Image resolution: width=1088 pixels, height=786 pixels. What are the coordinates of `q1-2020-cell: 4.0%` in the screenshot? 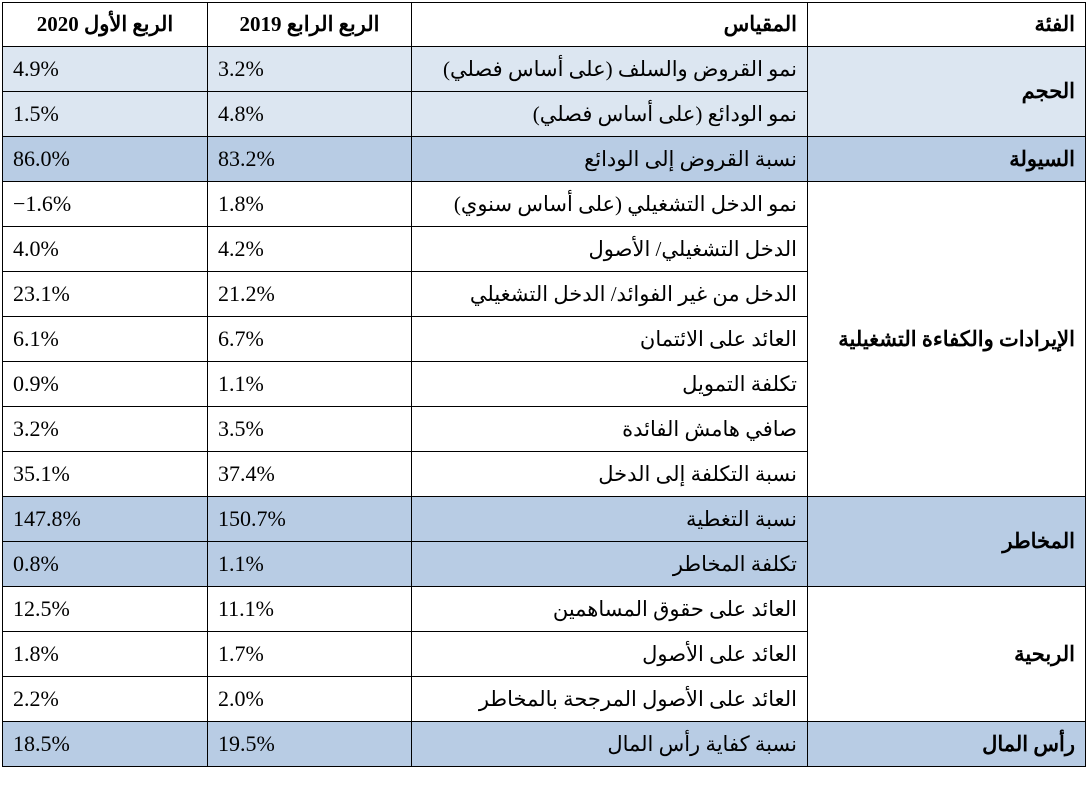 It's located at (105, 249).